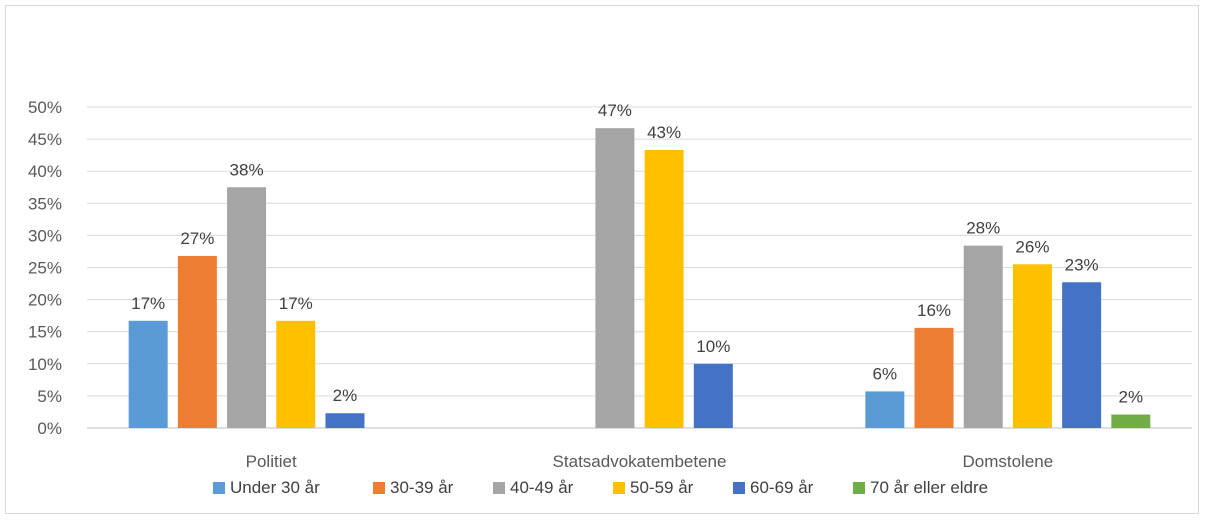  I want to click on y-tick-label: 5%, so click(49, 396).